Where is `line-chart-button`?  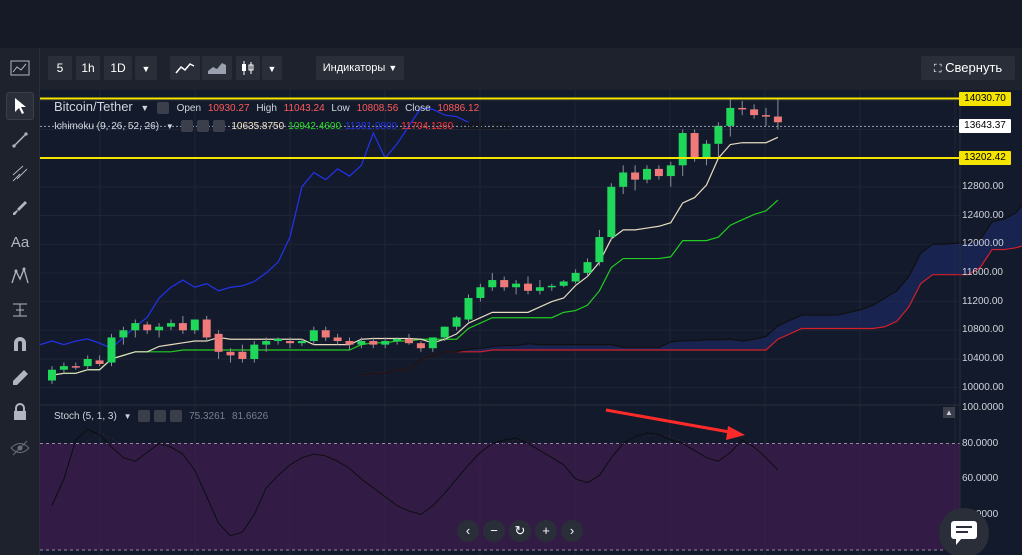
line-chart-button is located at coordinates (185, 68).